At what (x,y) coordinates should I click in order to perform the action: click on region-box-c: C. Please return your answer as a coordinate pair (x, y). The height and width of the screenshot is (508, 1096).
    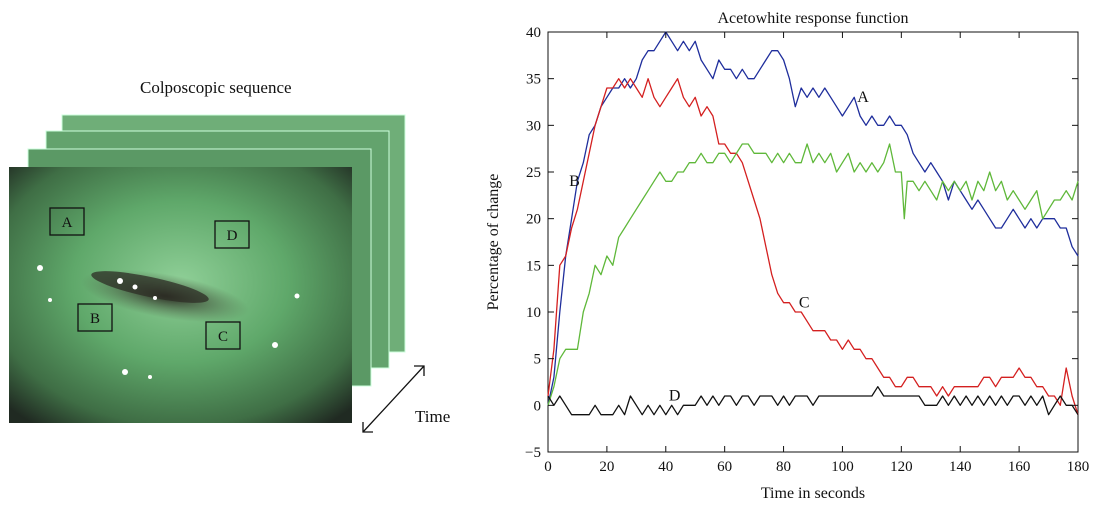
    Looking at the image, I should click on (223, 335).